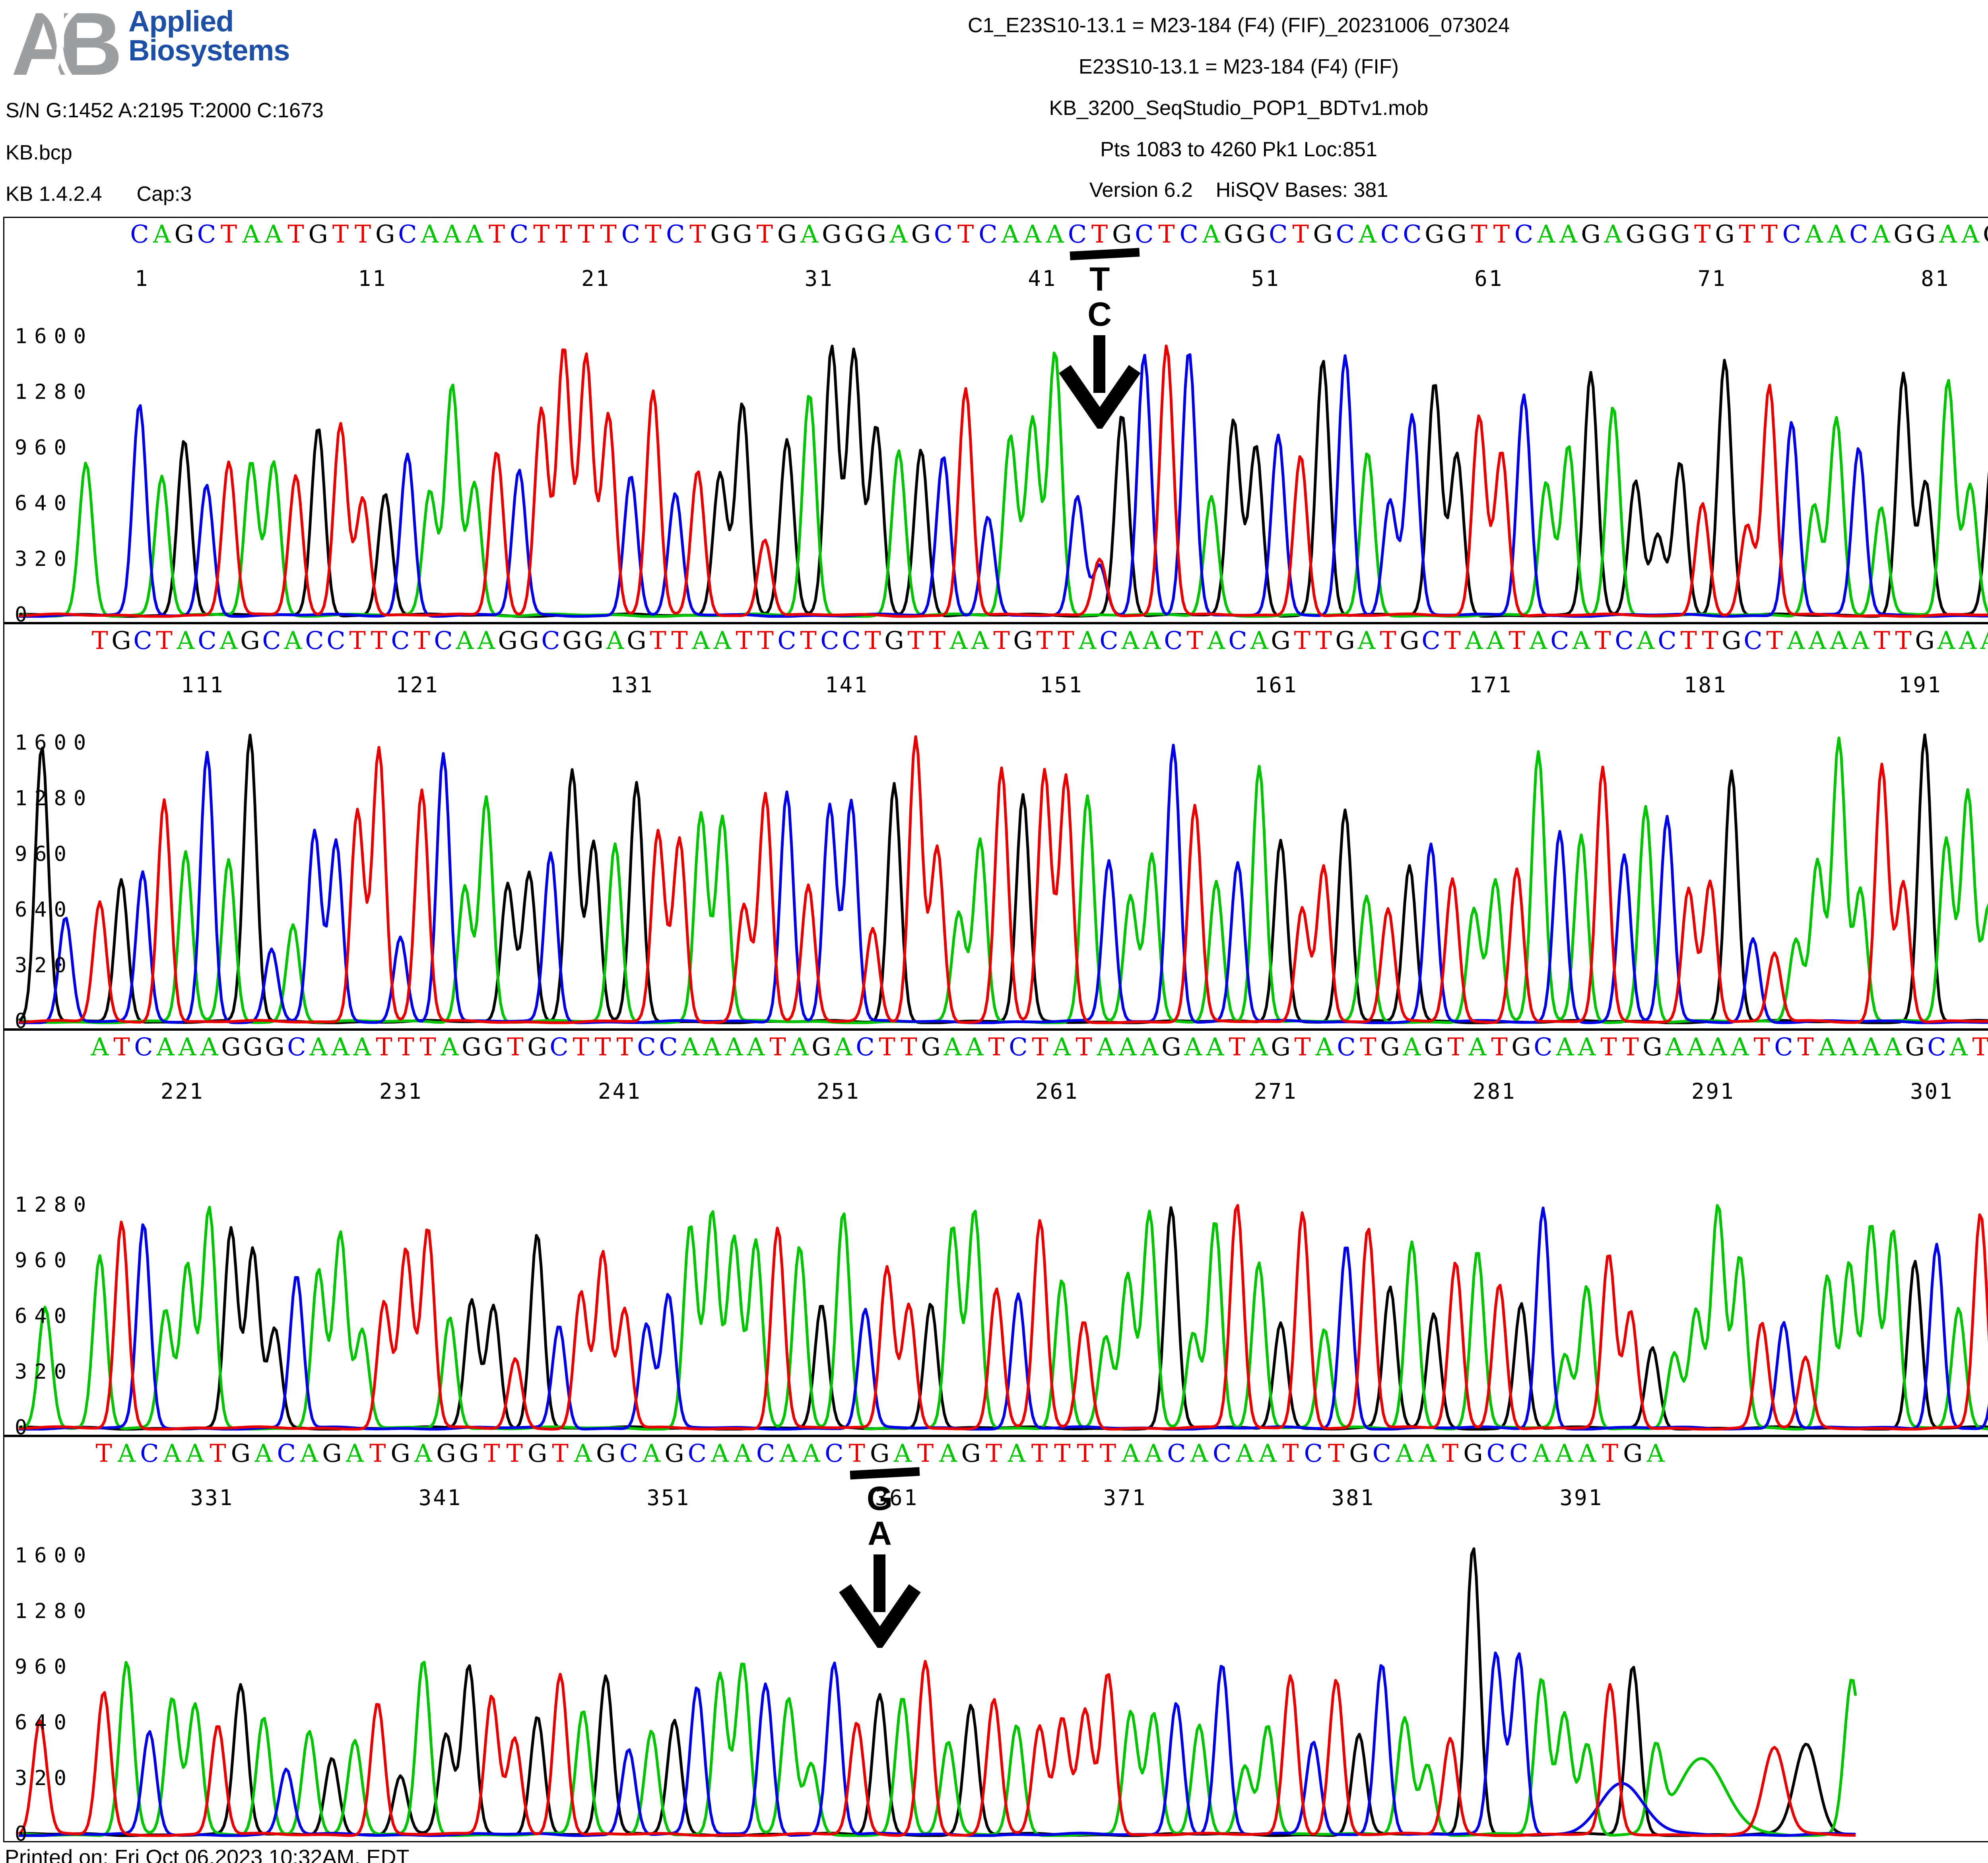 This screenshot has height=1863, width=1988. What do you see at coordinates (1057, 1091) in the screenshot?
I see `base-position-label: 261` at bounding box center [1057, 1091].